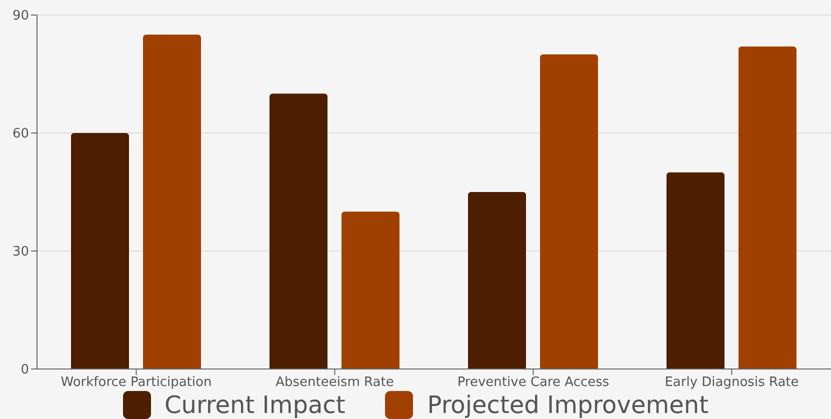 This screenshot has width=831, height=419. I want to click on legend-label: Projected Improvement, so click(567, 405).